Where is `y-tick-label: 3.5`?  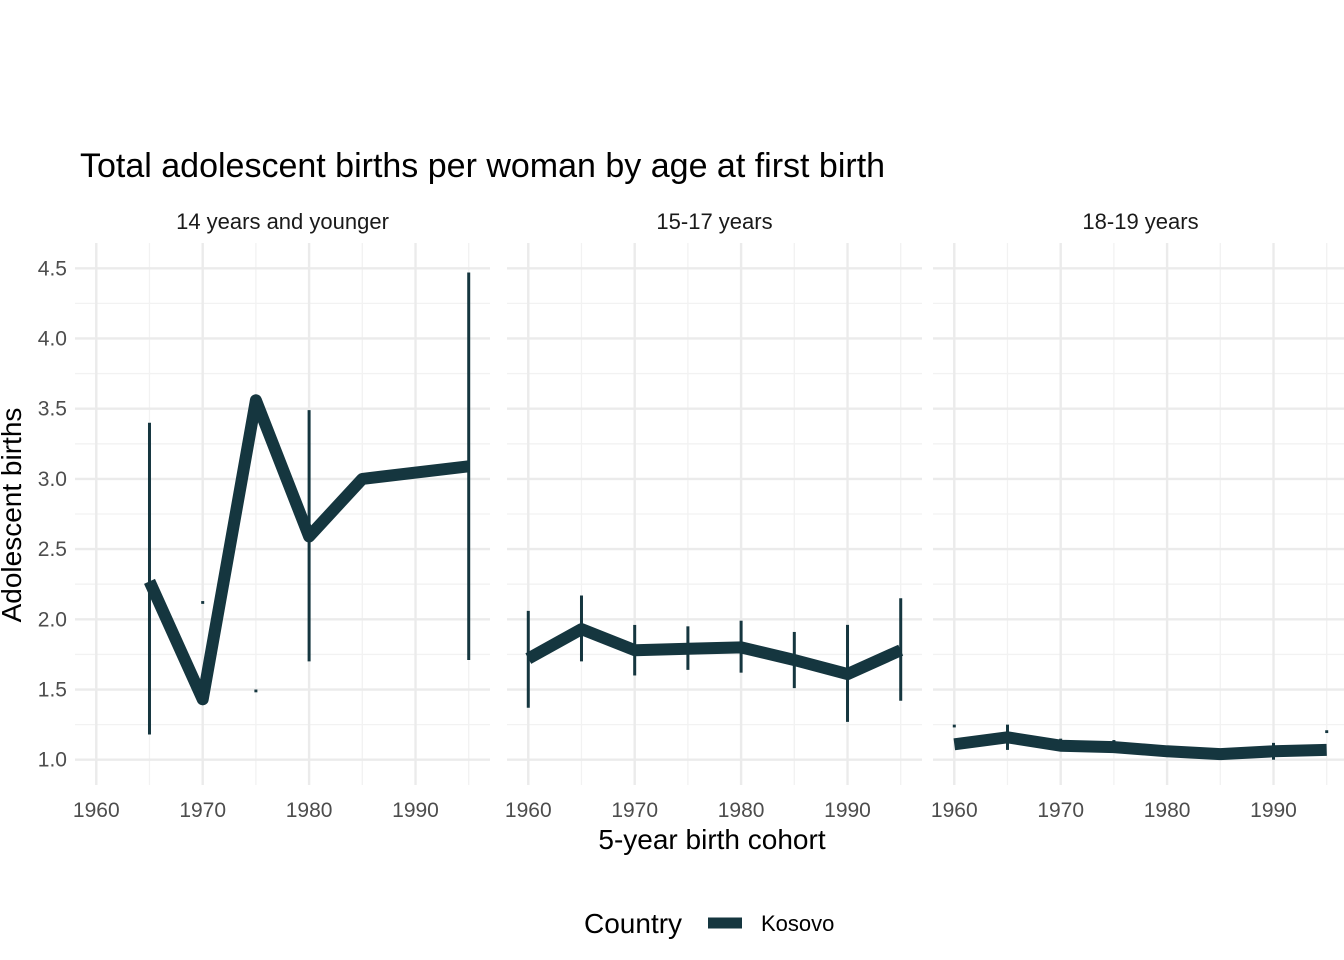 y-tick-label: 3.5 is located at coordinates (52, 409).